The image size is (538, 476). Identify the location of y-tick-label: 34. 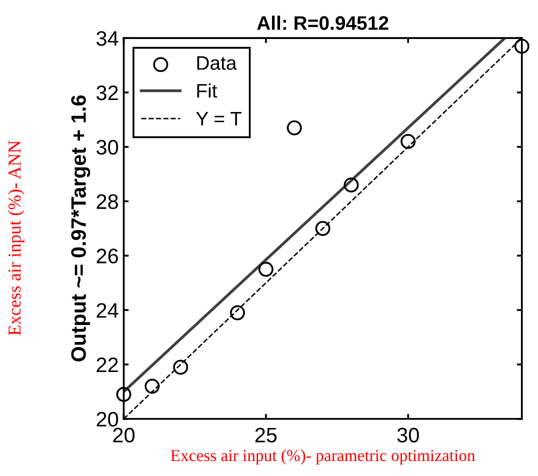
(107, 38).